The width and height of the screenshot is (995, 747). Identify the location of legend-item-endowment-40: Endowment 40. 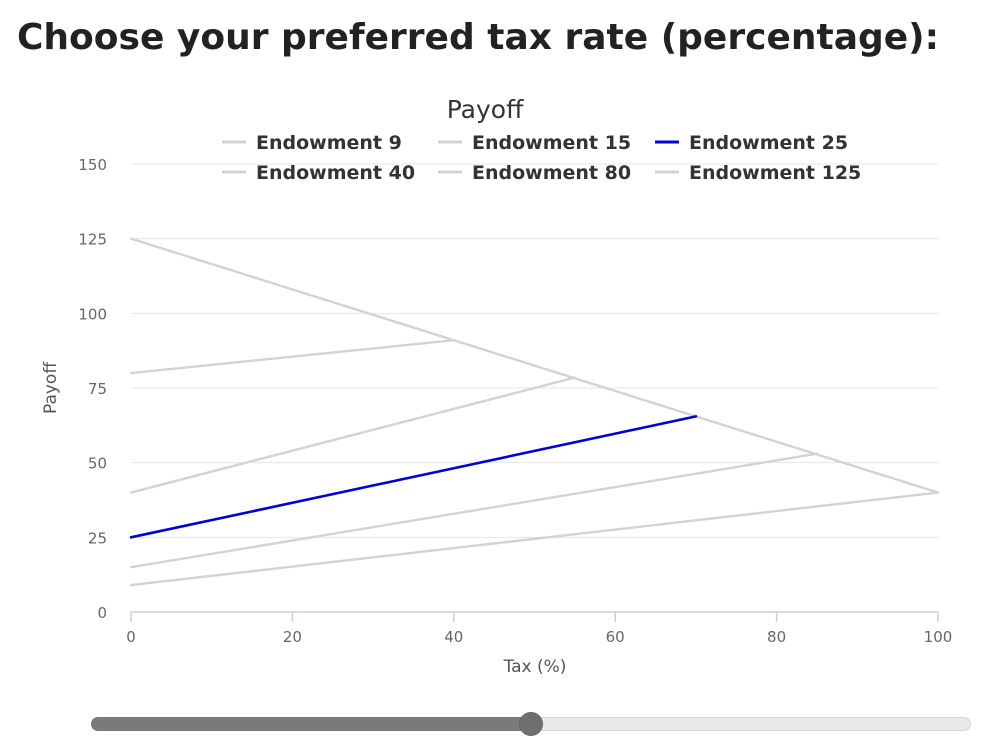
(318, 173).